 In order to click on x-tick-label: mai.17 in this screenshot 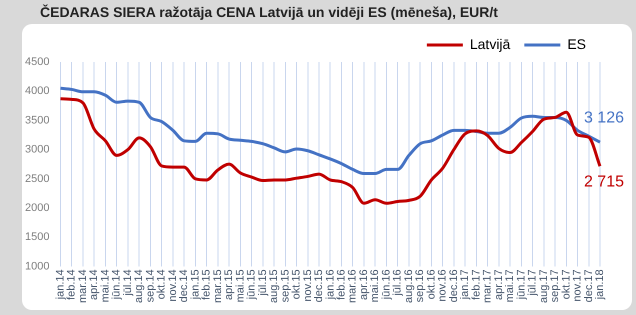, I will do `click(510, 285)`.